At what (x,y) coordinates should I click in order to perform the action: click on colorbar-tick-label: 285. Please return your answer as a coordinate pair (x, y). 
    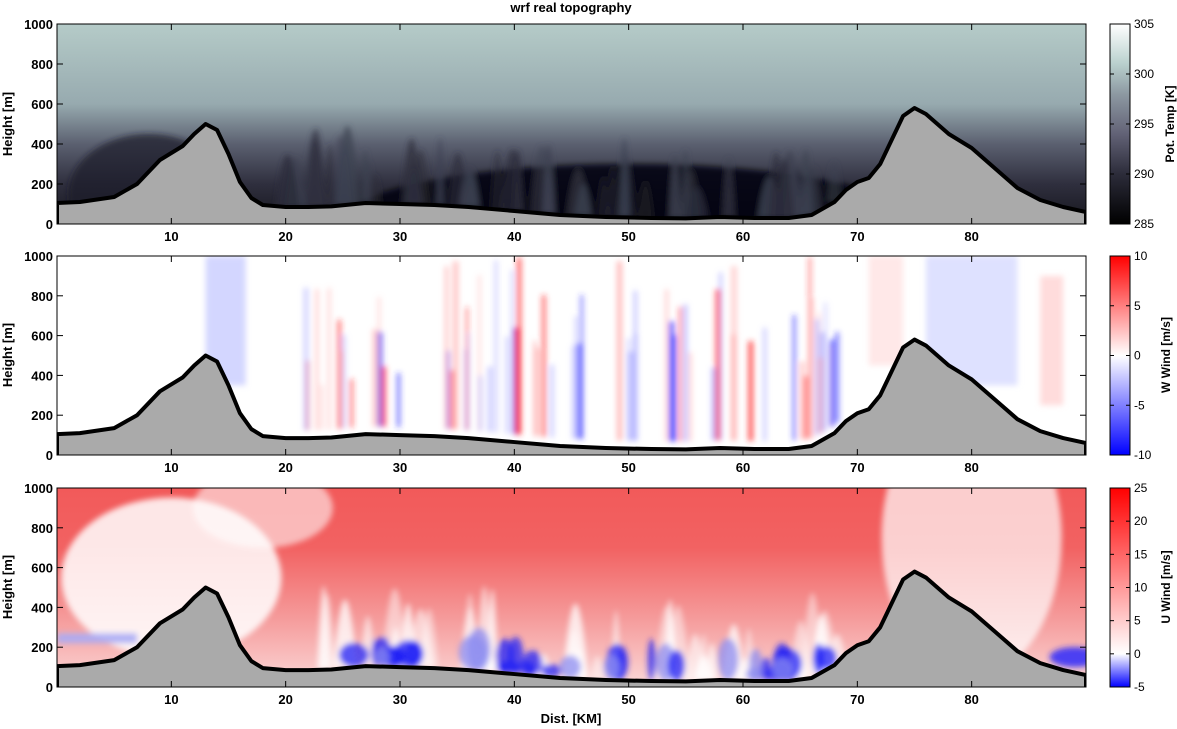
    Looking at the image, I should click on (1144, 224).